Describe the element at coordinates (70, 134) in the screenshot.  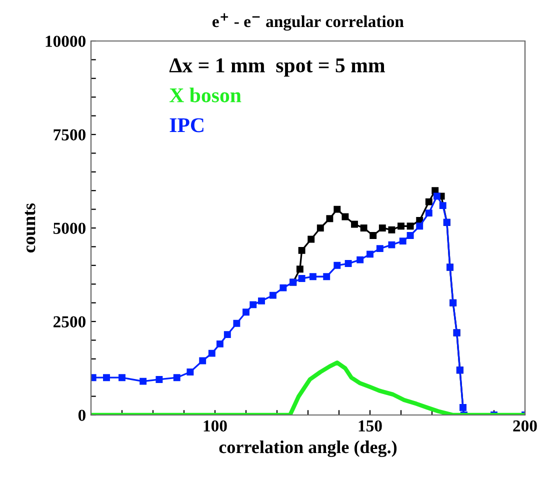
I see `y-tick-label: 7500` at that location.